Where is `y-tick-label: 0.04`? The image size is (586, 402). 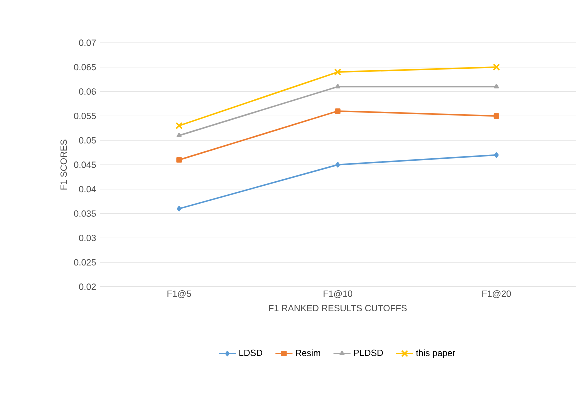 y-tick-label: 0.04 is located at coordinates (87, 189).